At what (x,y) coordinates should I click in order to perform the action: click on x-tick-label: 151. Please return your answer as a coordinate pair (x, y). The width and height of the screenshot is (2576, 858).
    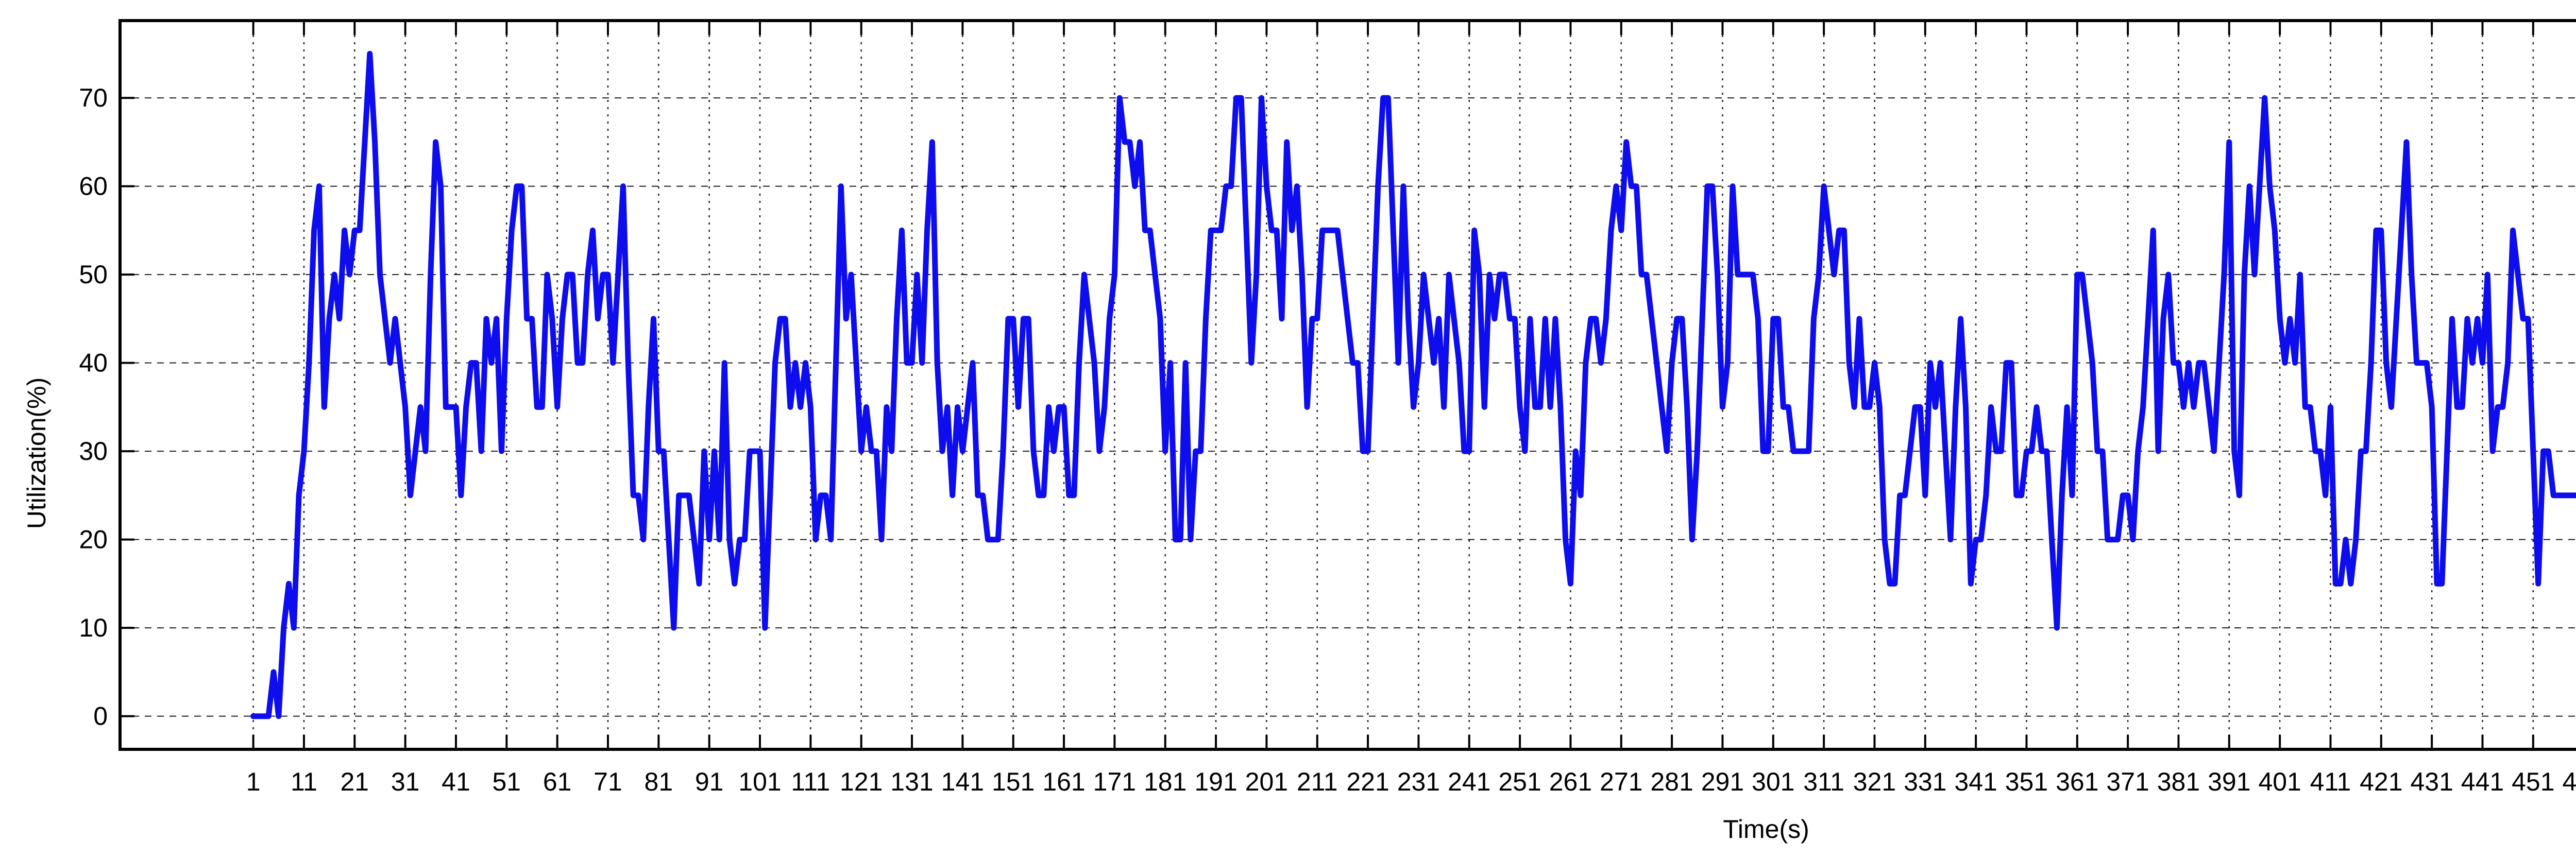
    Looking at the image, I should click on (1013, 781).